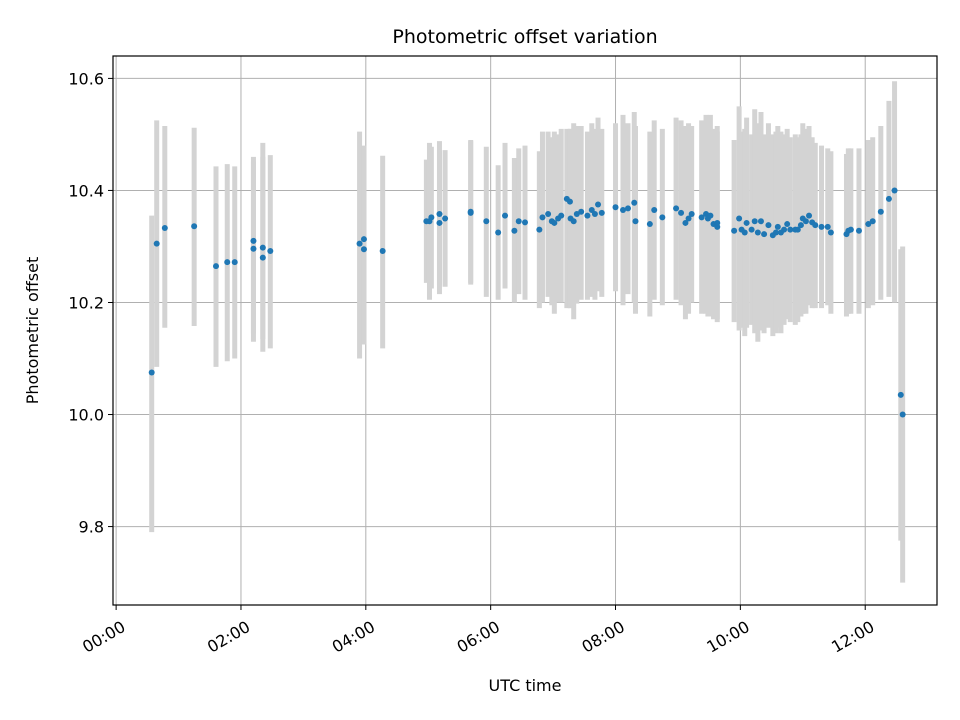 The height and width of the screenshot is (720, 960). Describe the element at coordinates (86, 415) in the screenshot. I see `y-tick-label: 10.0` at that location.